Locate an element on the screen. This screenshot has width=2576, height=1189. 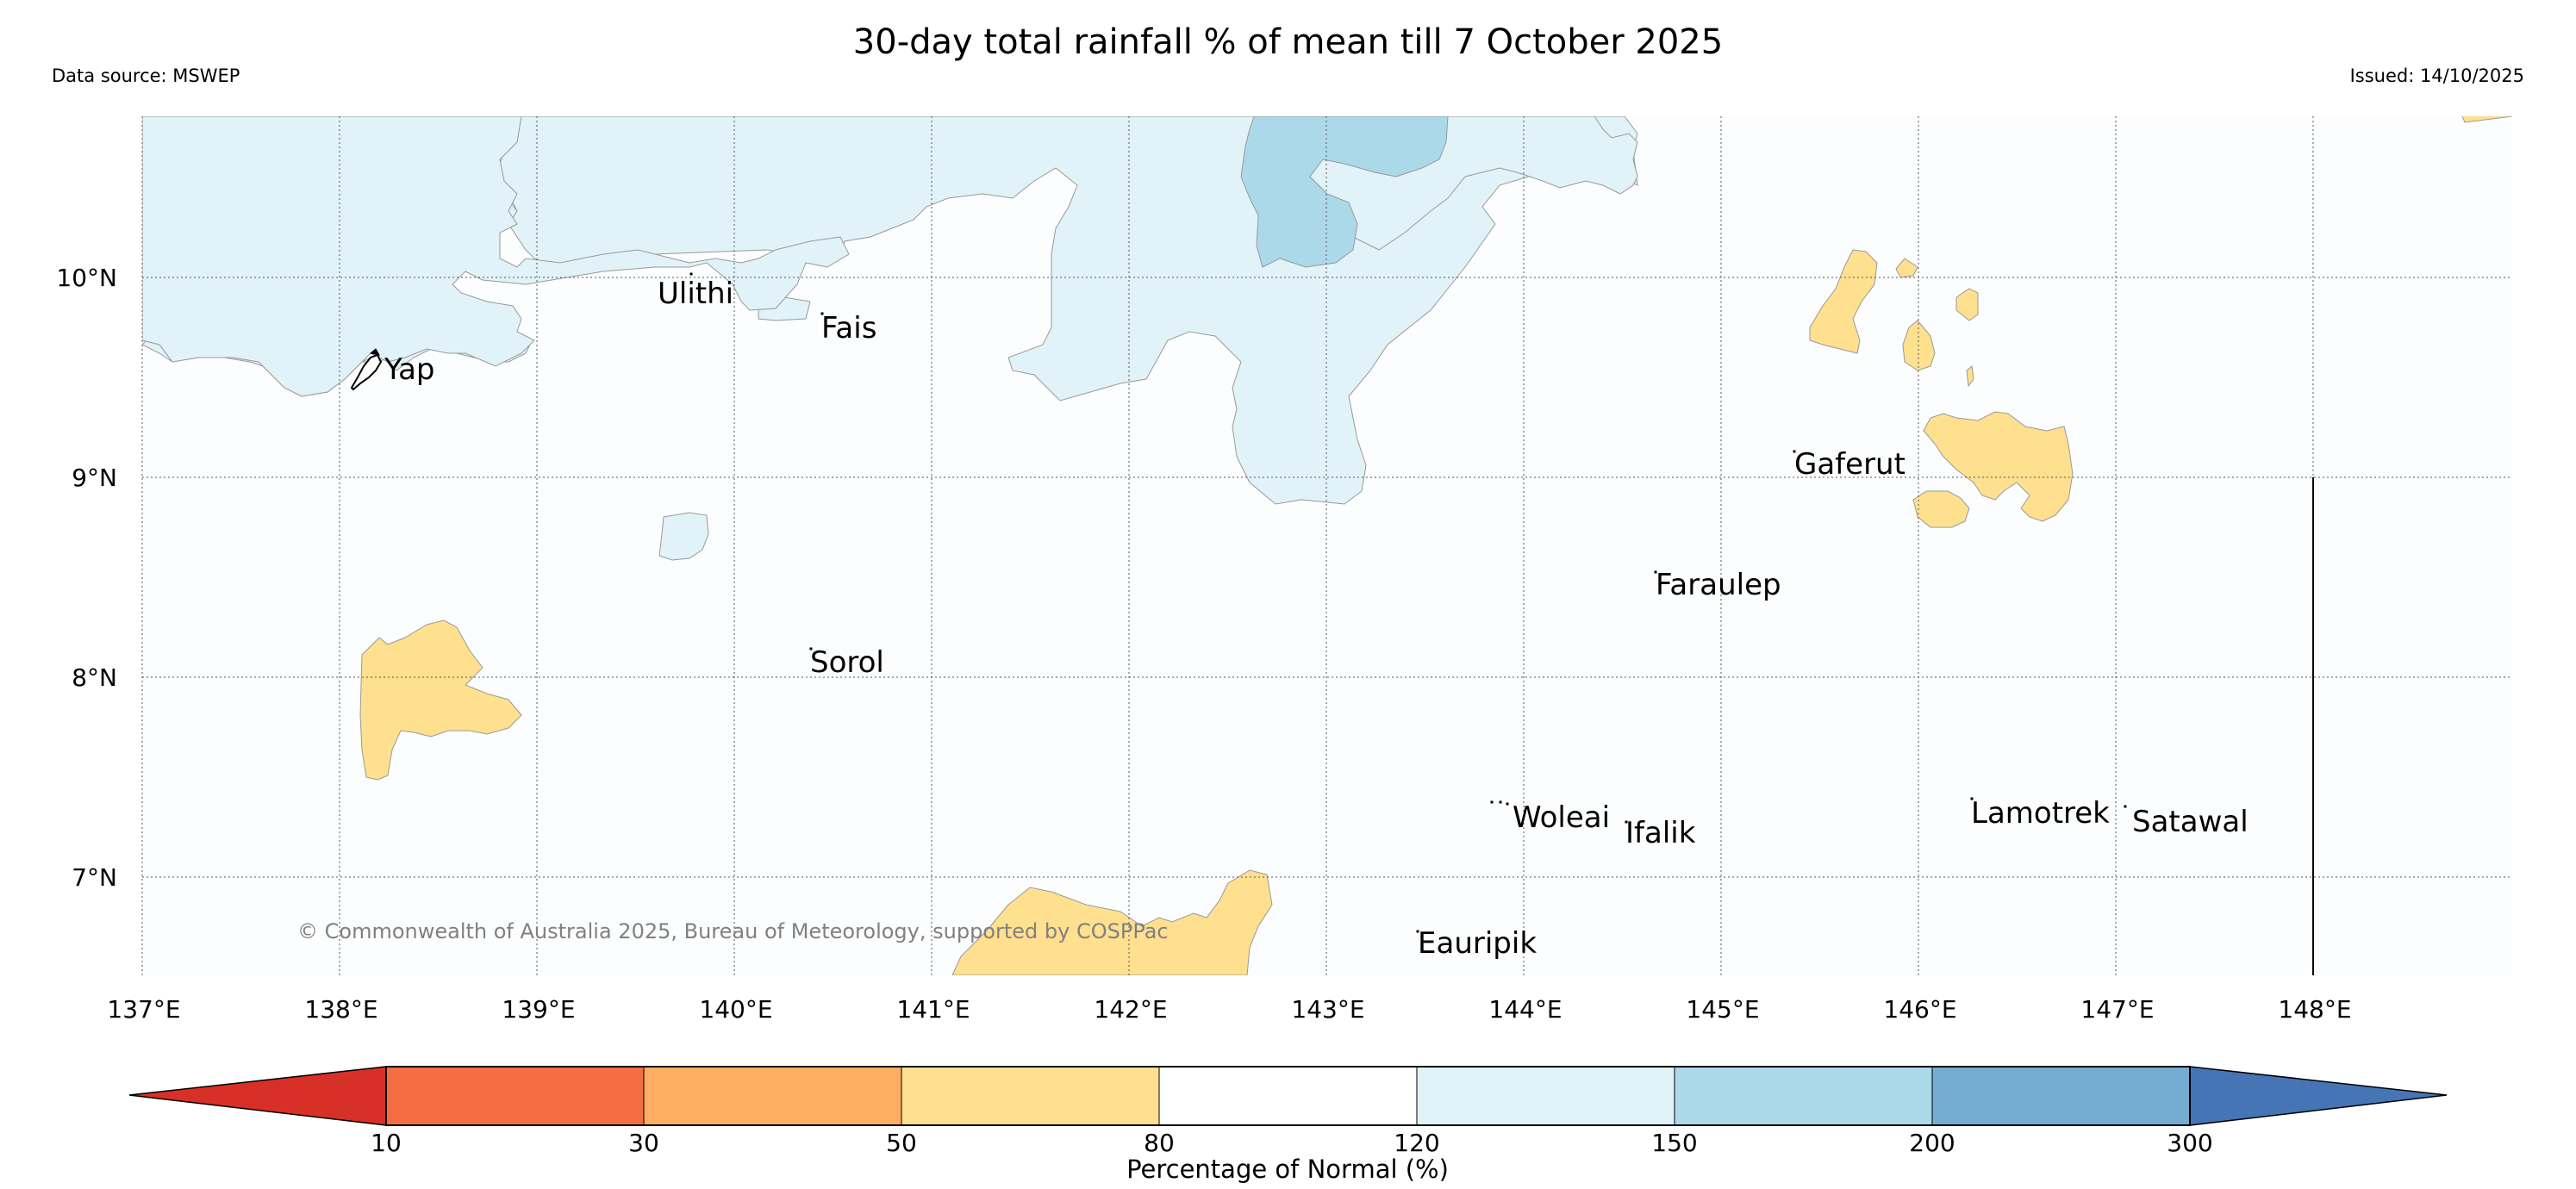
colorbar-tick-50: 50 is located at coordinates (901, 1143).